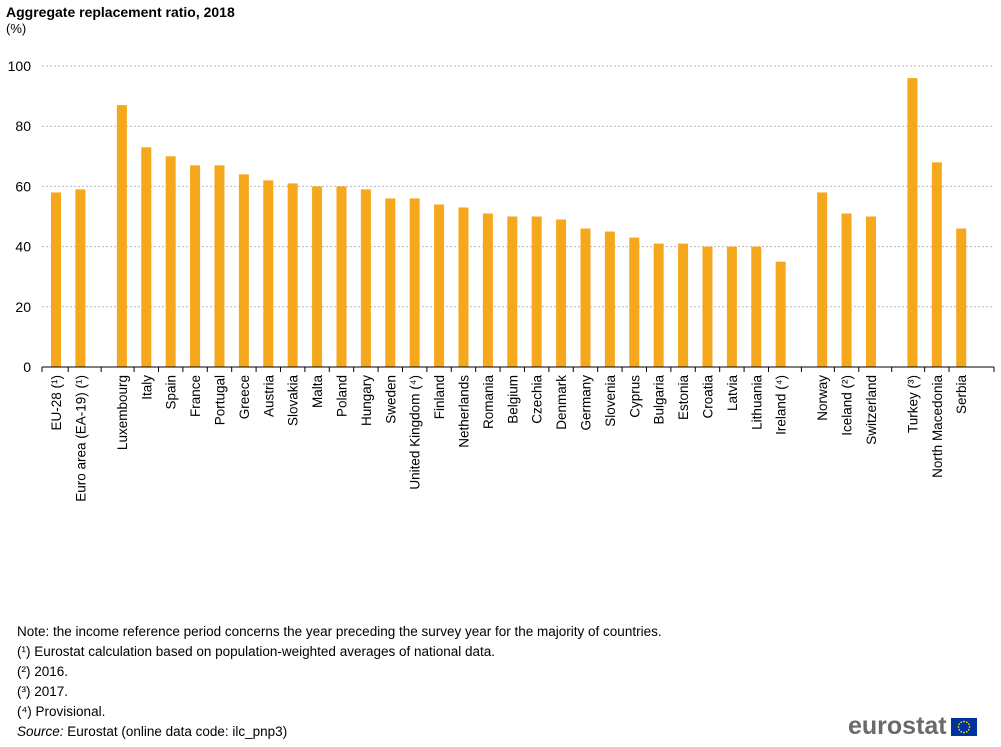  I want to click on x-tick-label: Norway, so click(822, 398).